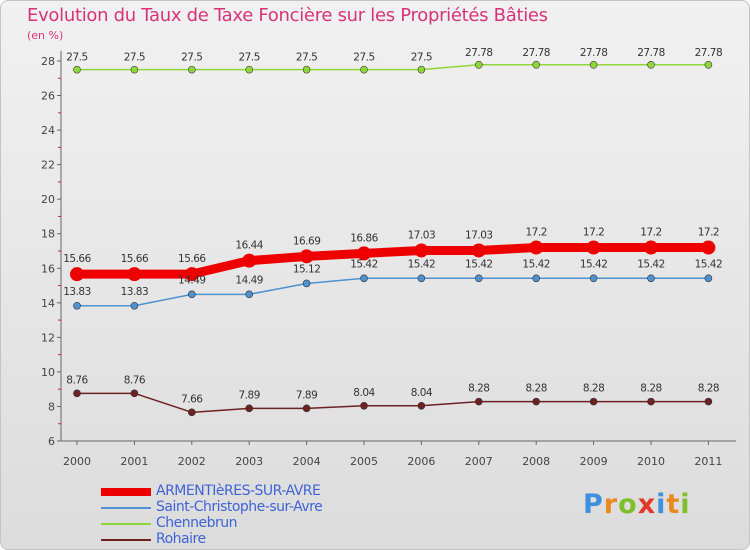  What do you see at coordinates (306, 58) in the screenshot?
I see `data-label-chennebrun-2004: 27.5` at bounding box center [306, 58].